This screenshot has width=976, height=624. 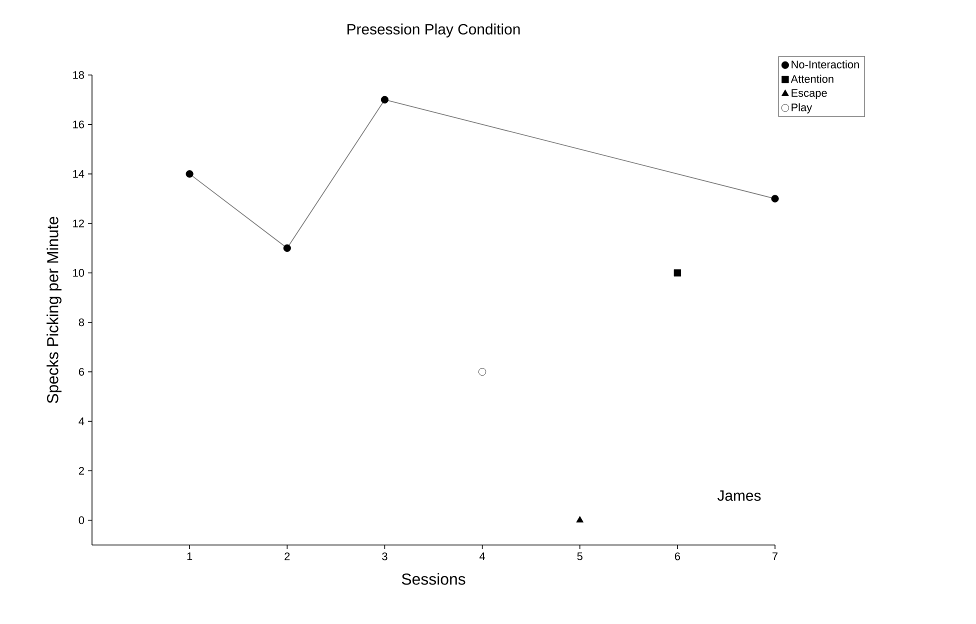 What do you see at coordinates (812, 78) in the screenshot?
I see `legend-label: Attention` at bounding box center [812, 78].